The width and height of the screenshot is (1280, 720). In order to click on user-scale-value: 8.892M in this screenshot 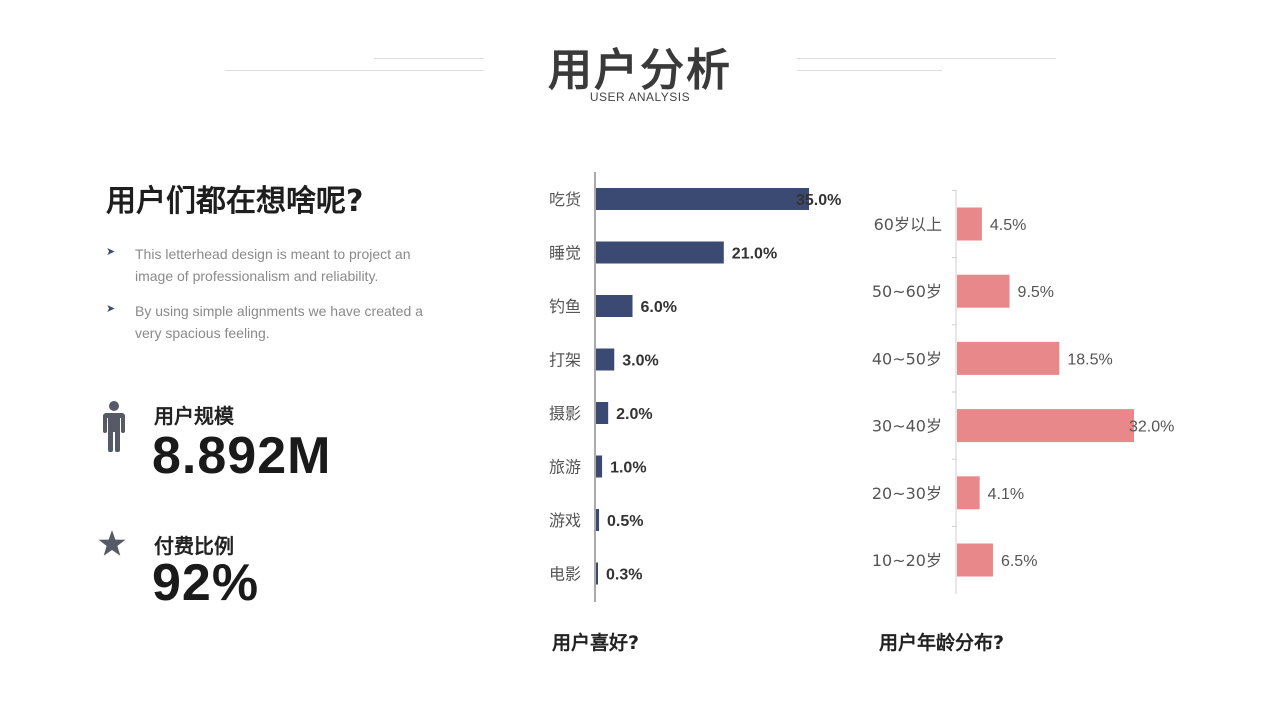, I will do `click(242, 456)`.